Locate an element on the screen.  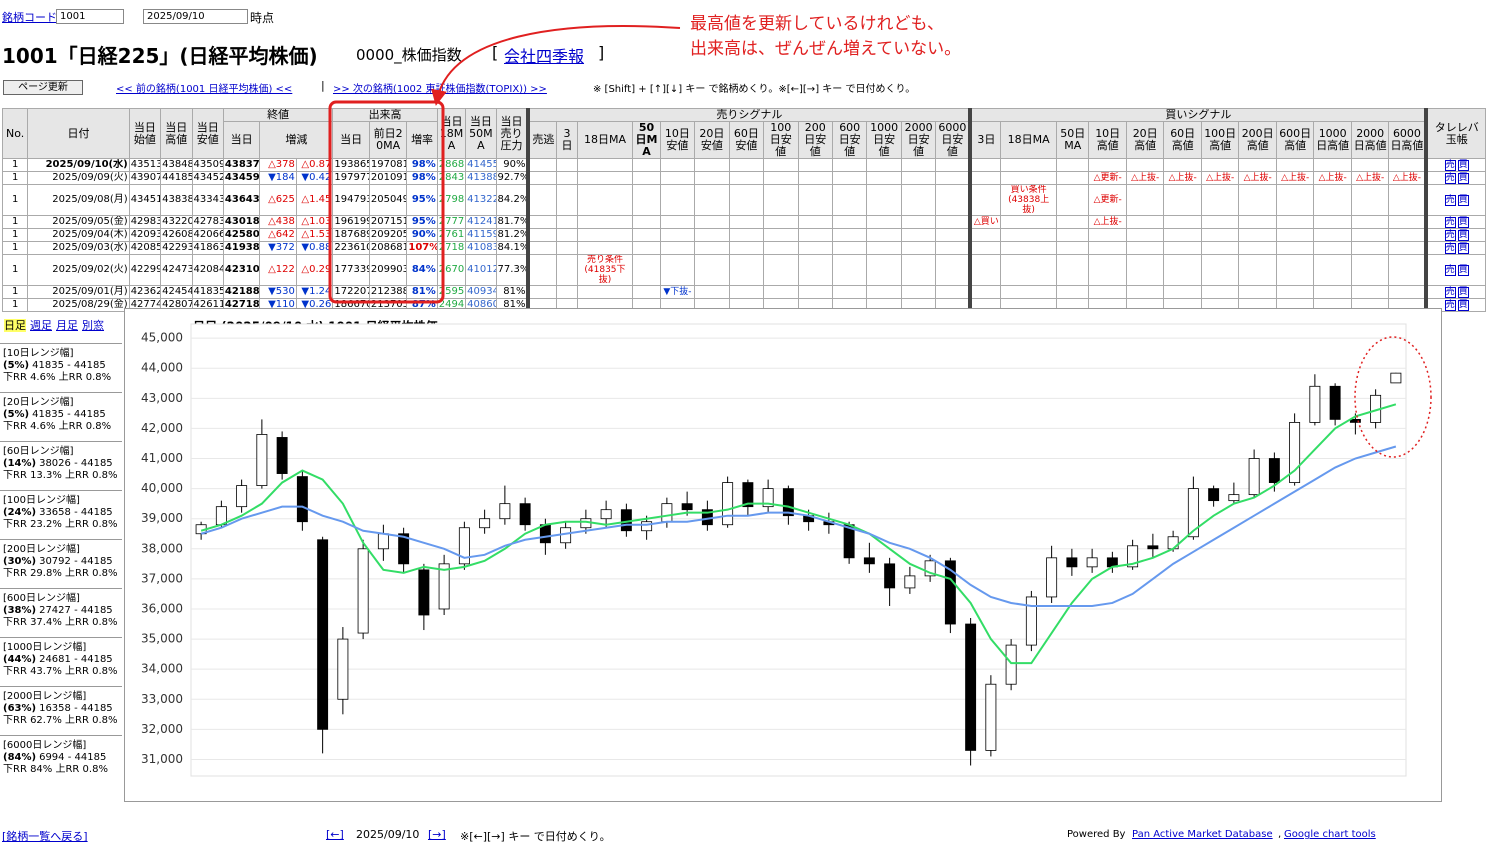
google-link: Google chart tools is located at coordinates (1330, 834).